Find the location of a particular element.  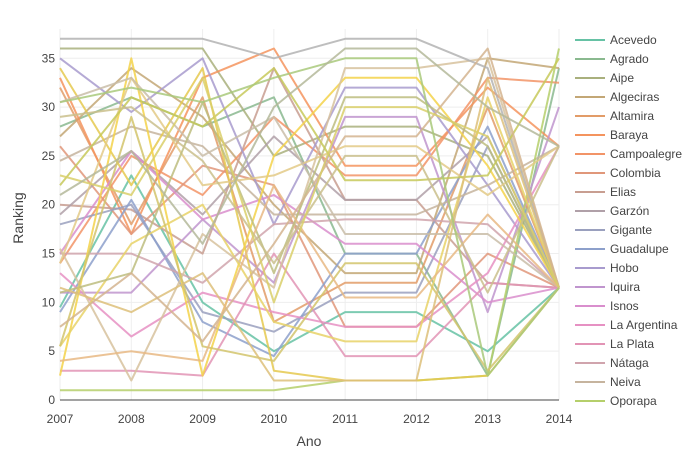

y-tick-label: 25 is located at coordinates (49, 156).